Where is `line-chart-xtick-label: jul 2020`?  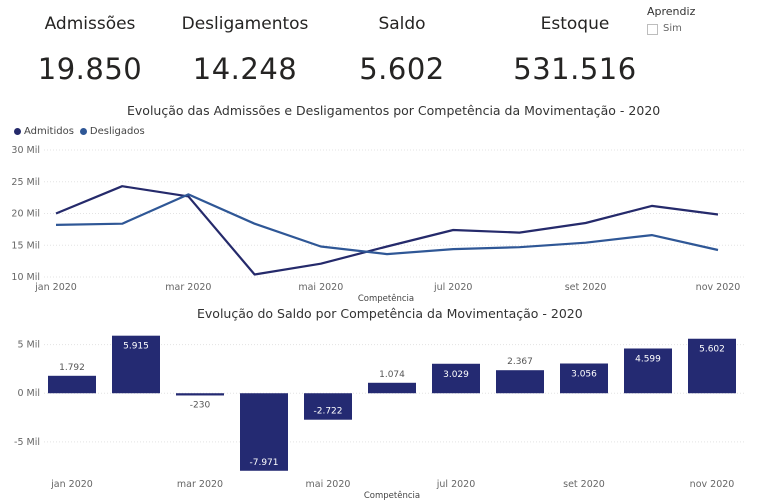 line-chart-xtick-label: jul 2020 is located at coordinates (453, 287).